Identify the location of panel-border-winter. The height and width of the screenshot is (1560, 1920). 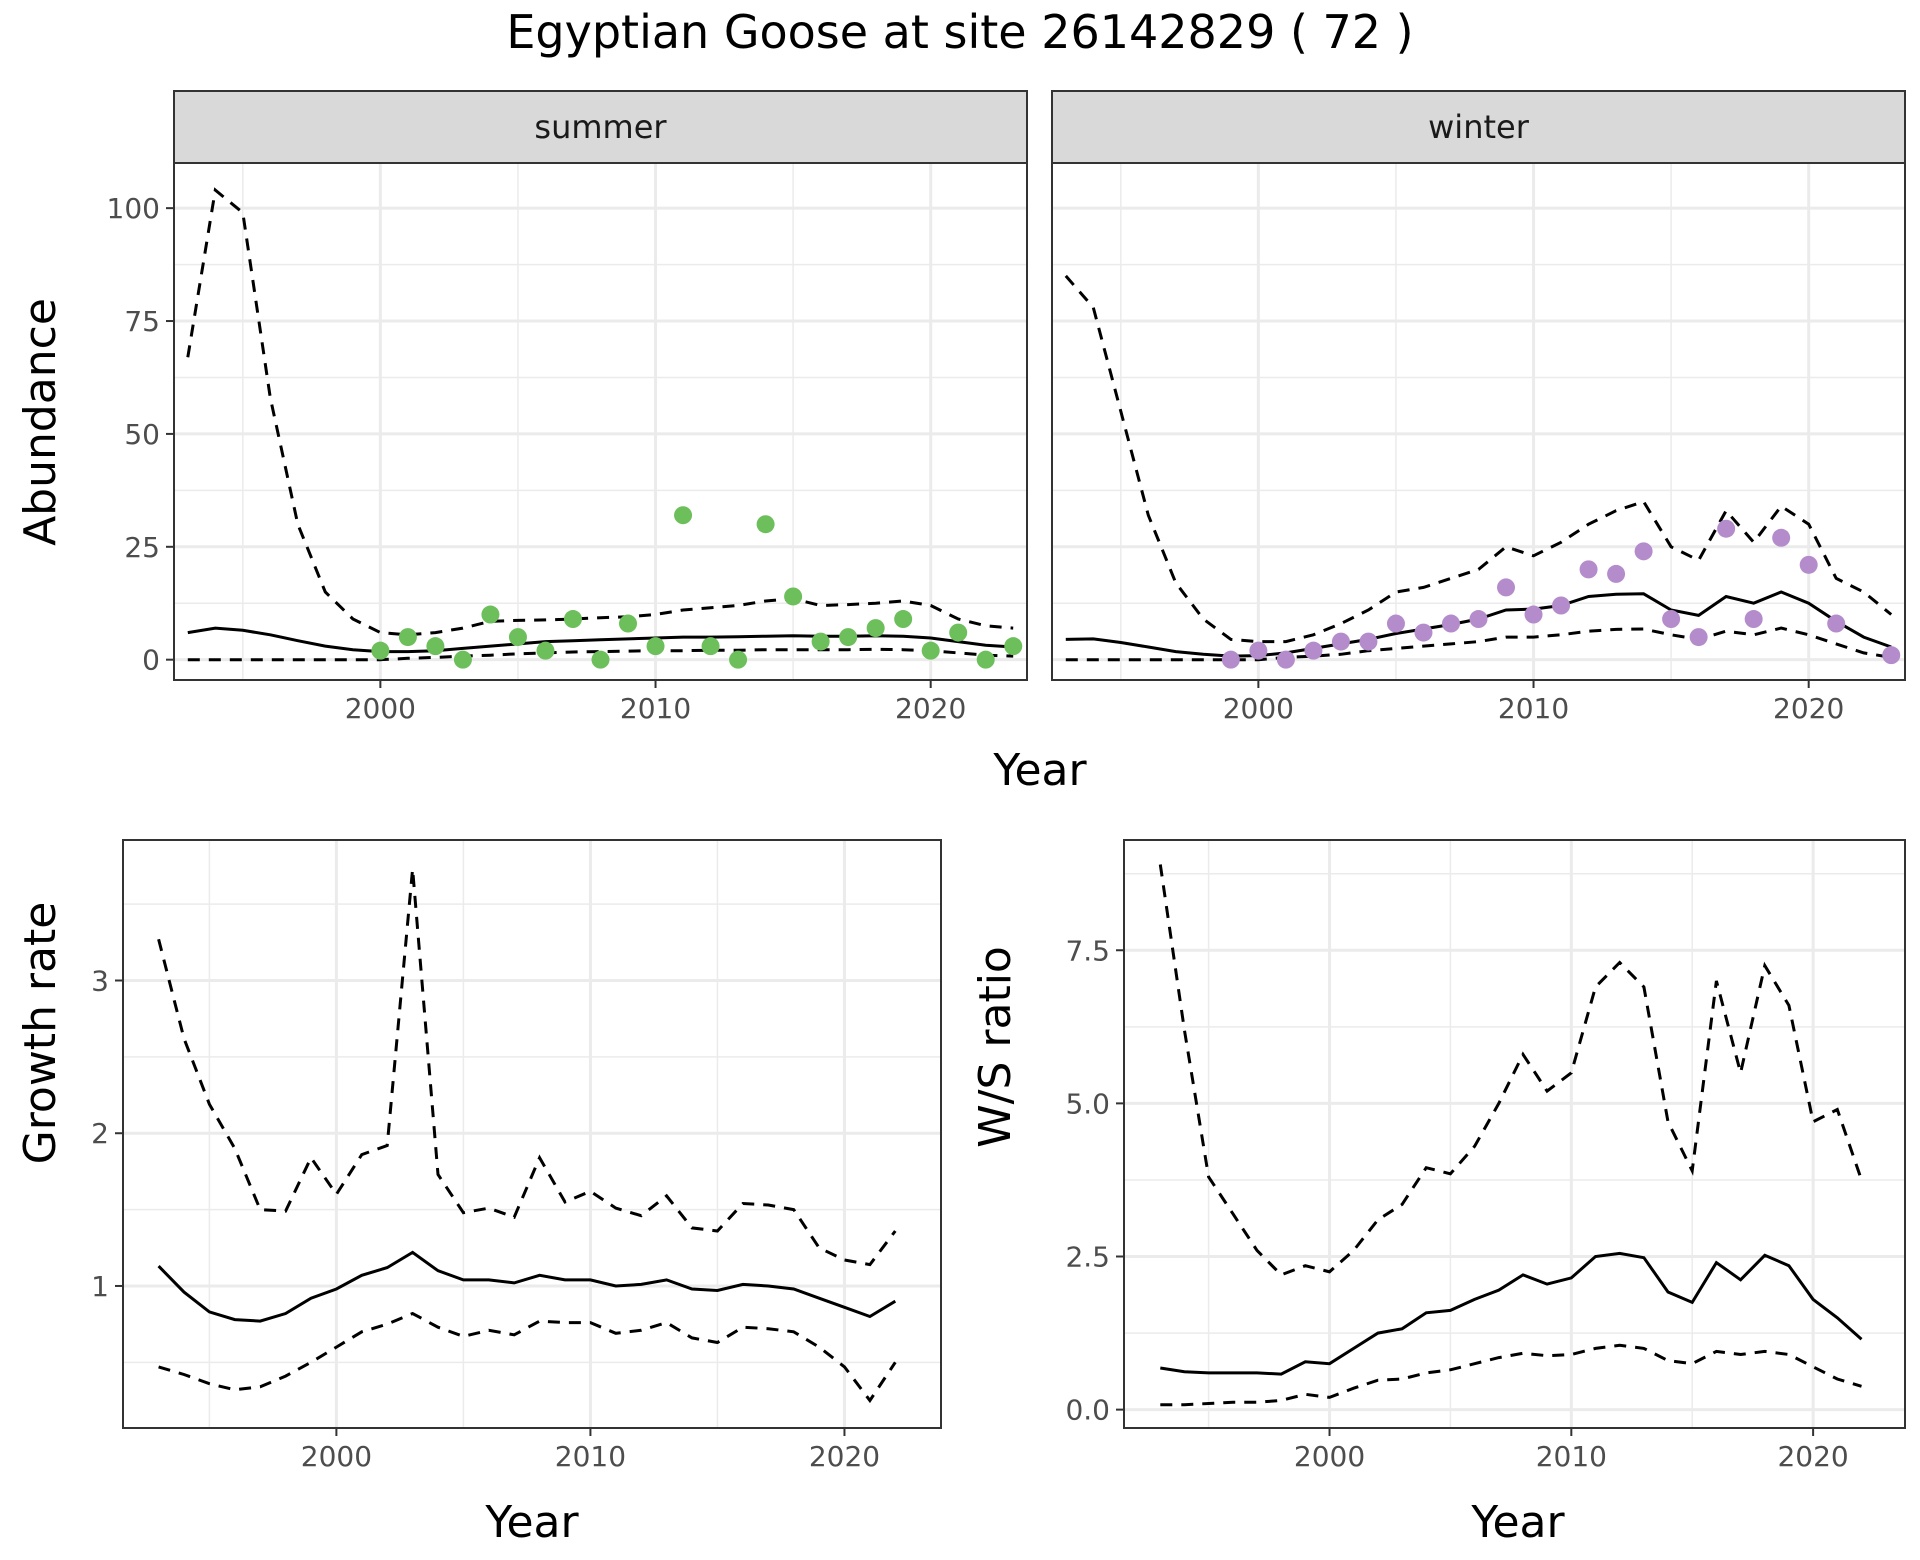
(1478, 421).